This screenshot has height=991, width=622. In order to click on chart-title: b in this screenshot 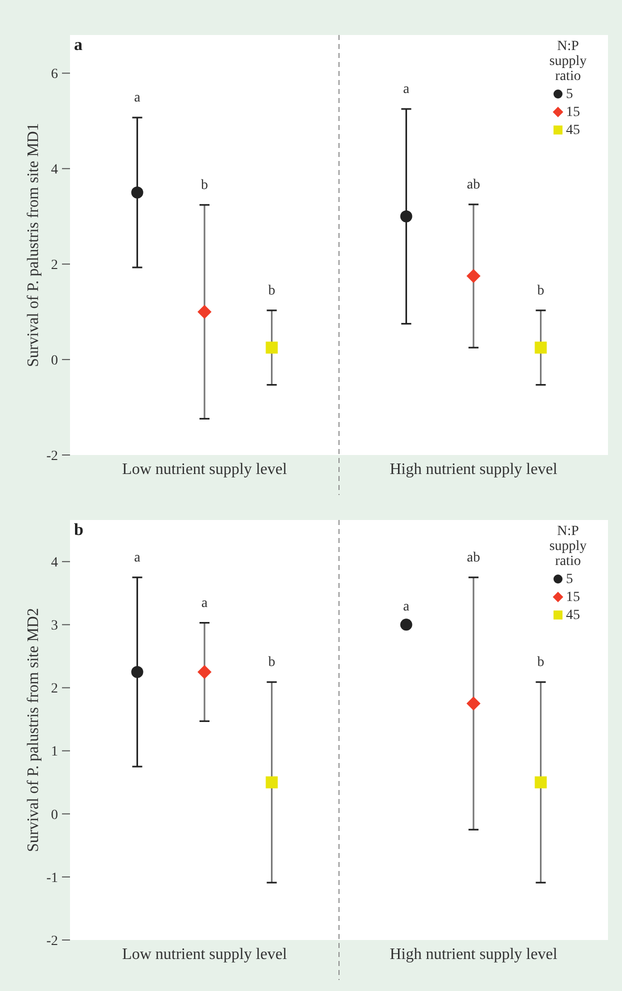, I will do `click(79, 529)`.